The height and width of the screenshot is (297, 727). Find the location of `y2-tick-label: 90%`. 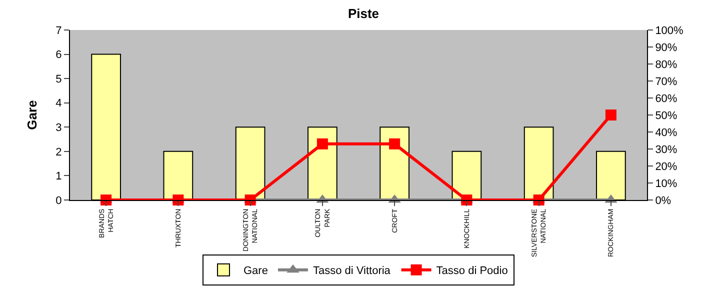

y2-tick-label: 90% is located at coordinates (666, 48).